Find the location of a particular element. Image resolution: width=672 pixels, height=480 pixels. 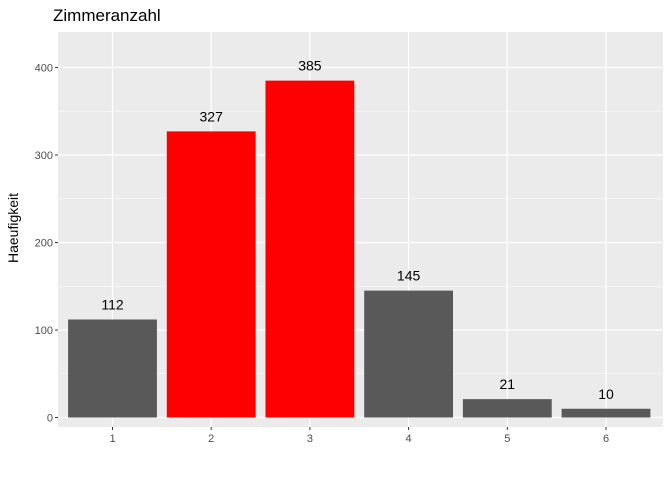

x-tick-label: 4 is located at coordinates (409, 439).